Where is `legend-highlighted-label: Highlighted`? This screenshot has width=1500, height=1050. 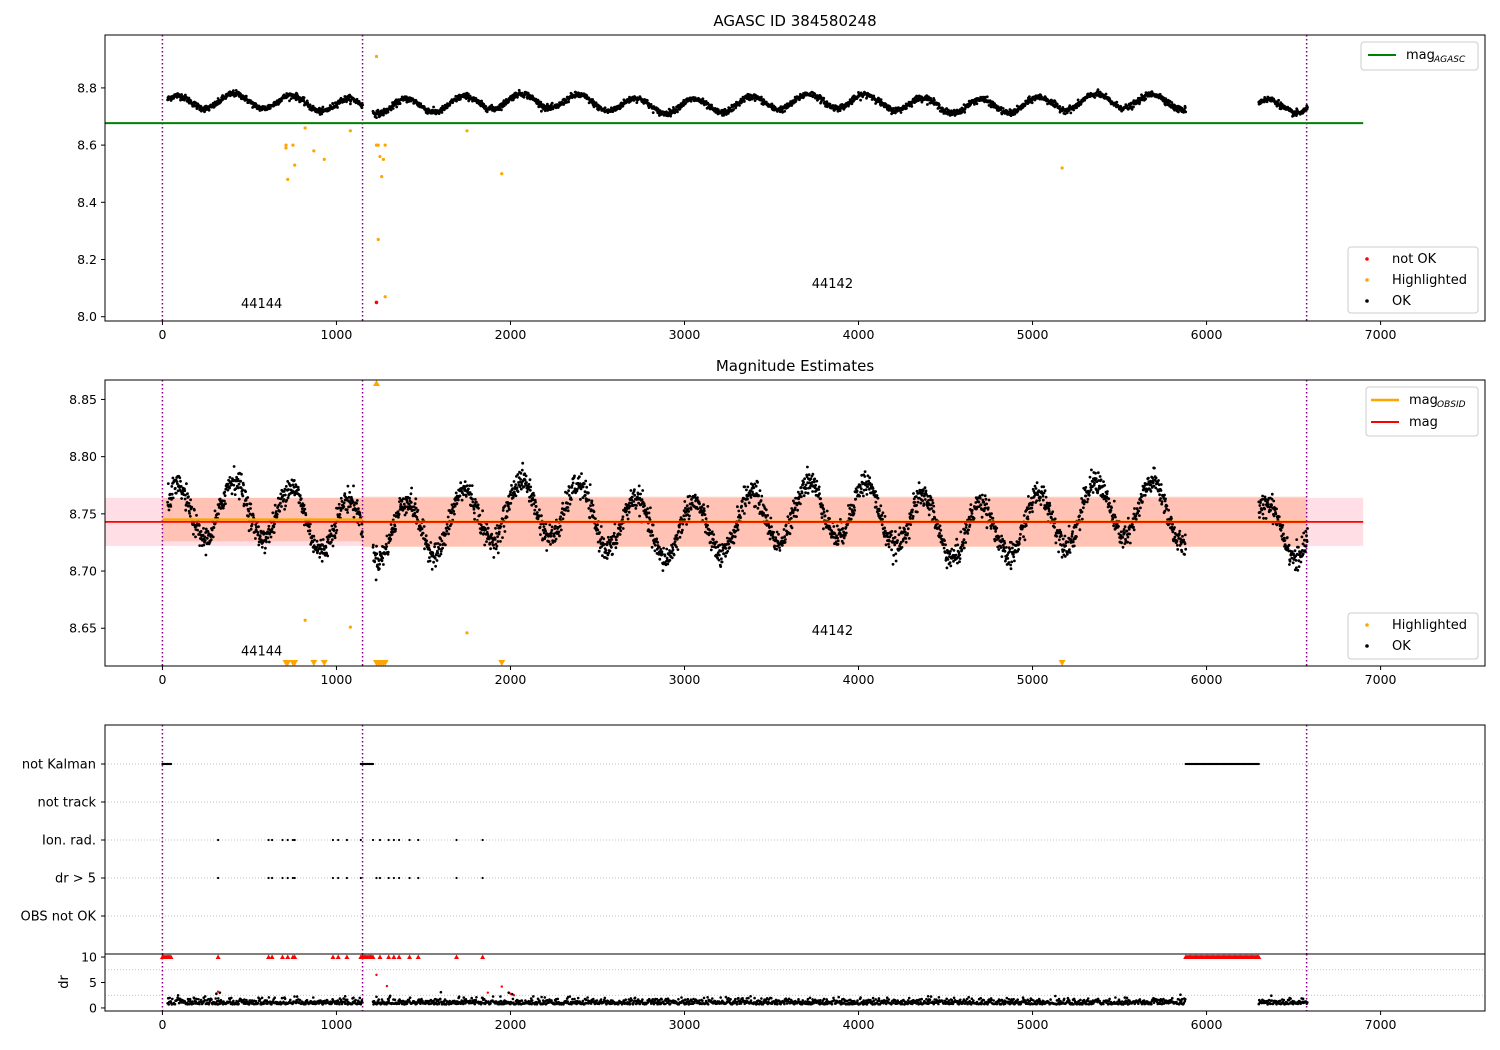
legend-highlighted-label: Highlighted is located at coordinates (1429, 280).